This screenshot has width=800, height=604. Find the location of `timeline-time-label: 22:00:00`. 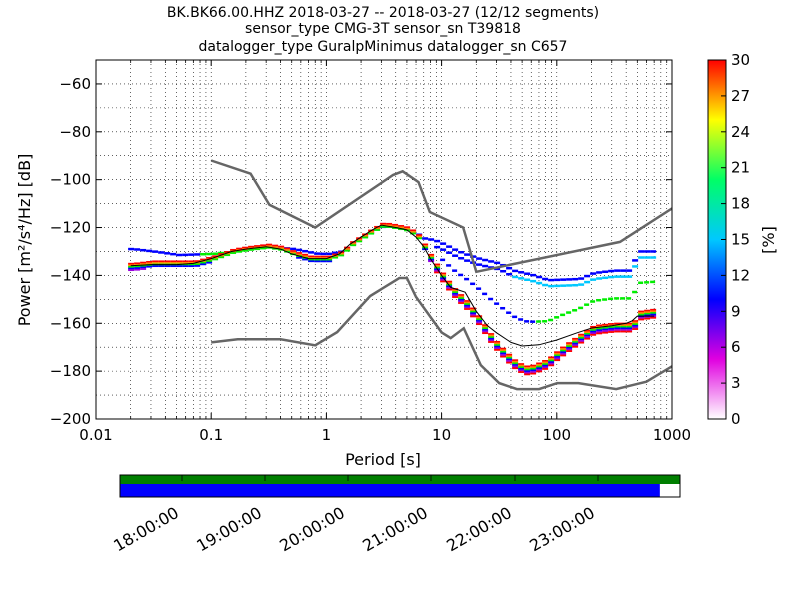

timeline-time-label: 22:00:00 is located at coordinates (479, 529).